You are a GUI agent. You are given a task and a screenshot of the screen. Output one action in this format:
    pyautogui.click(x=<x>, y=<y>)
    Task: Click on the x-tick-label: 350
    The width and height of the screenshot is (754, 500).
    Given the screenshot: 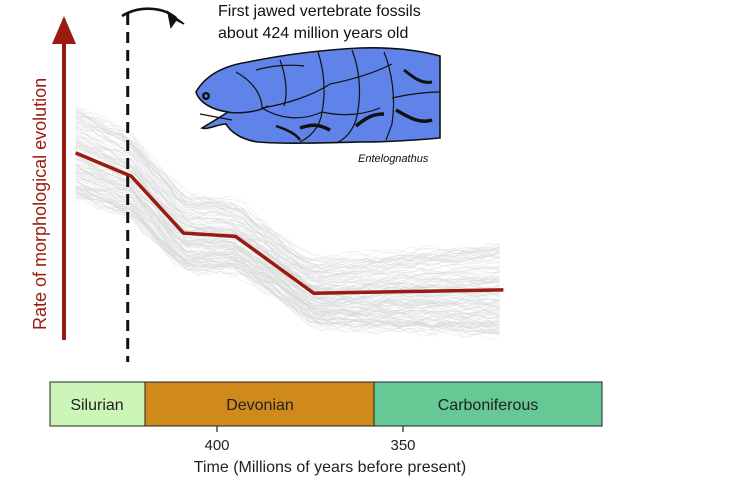 What is the action you would take?
    pyautogui.click(x=402, y=445)
    